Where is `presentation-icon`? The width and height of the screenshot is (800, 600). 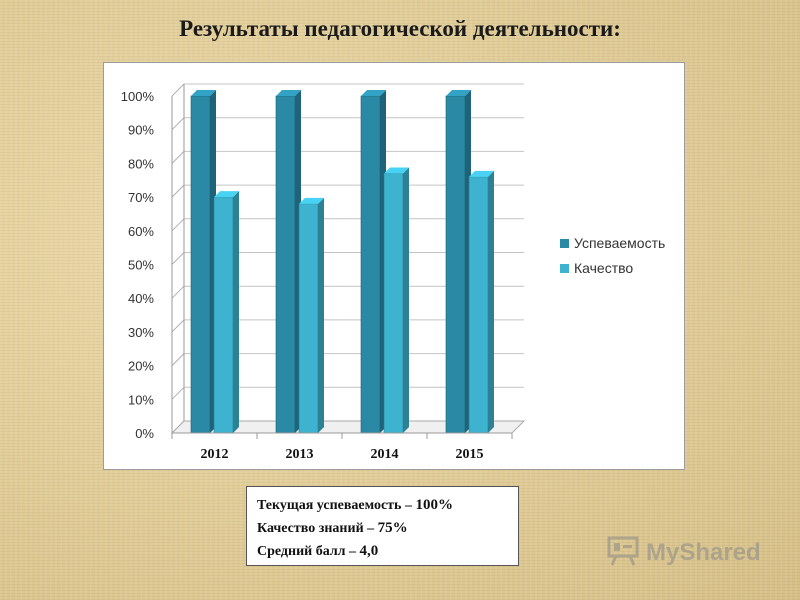 presentation-icon is located at coordinates (623, 553).